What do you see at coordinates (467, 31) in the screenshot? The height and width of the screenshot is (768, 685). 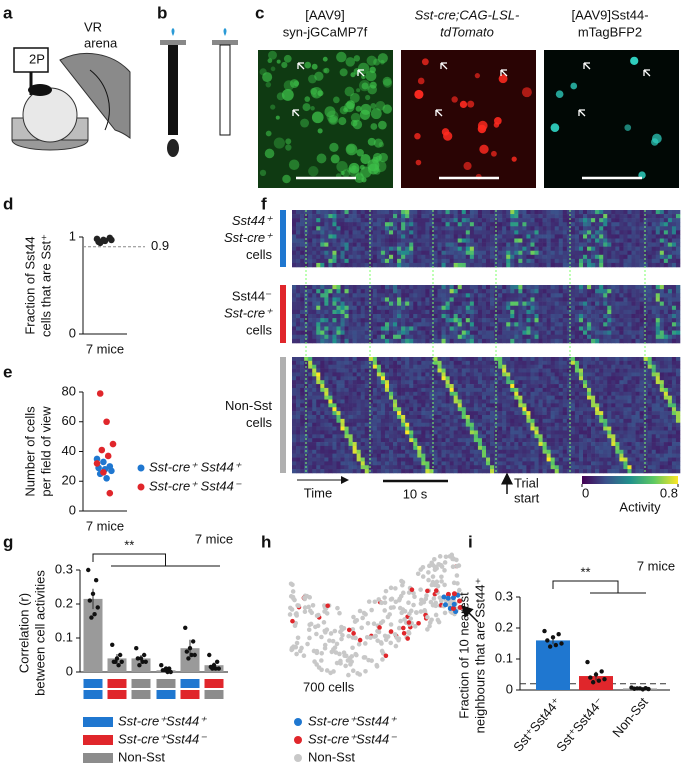 I see `image-title: tdTomato` at bounding box center [467, 31].